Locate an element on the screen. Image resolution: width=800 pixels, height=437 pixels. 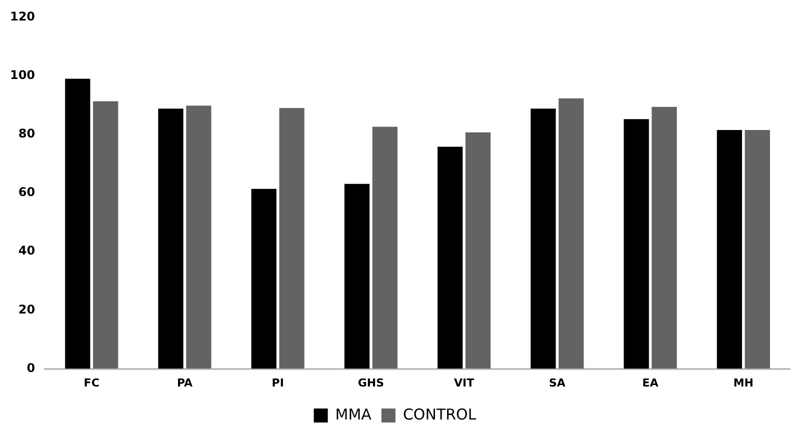
y-tick-label: 0 is located at coordinates (31, 367).